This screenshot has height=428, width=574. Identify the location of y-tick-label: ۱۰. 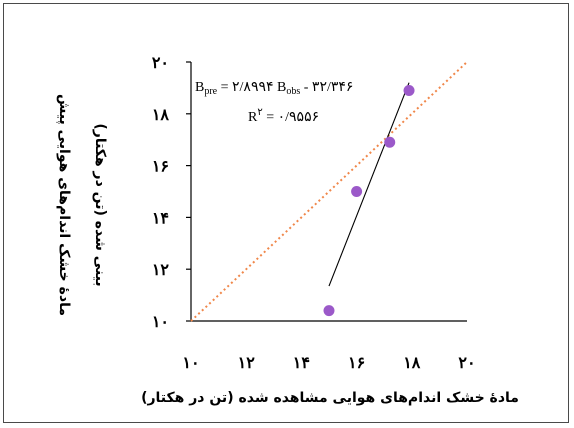
(160, 321).